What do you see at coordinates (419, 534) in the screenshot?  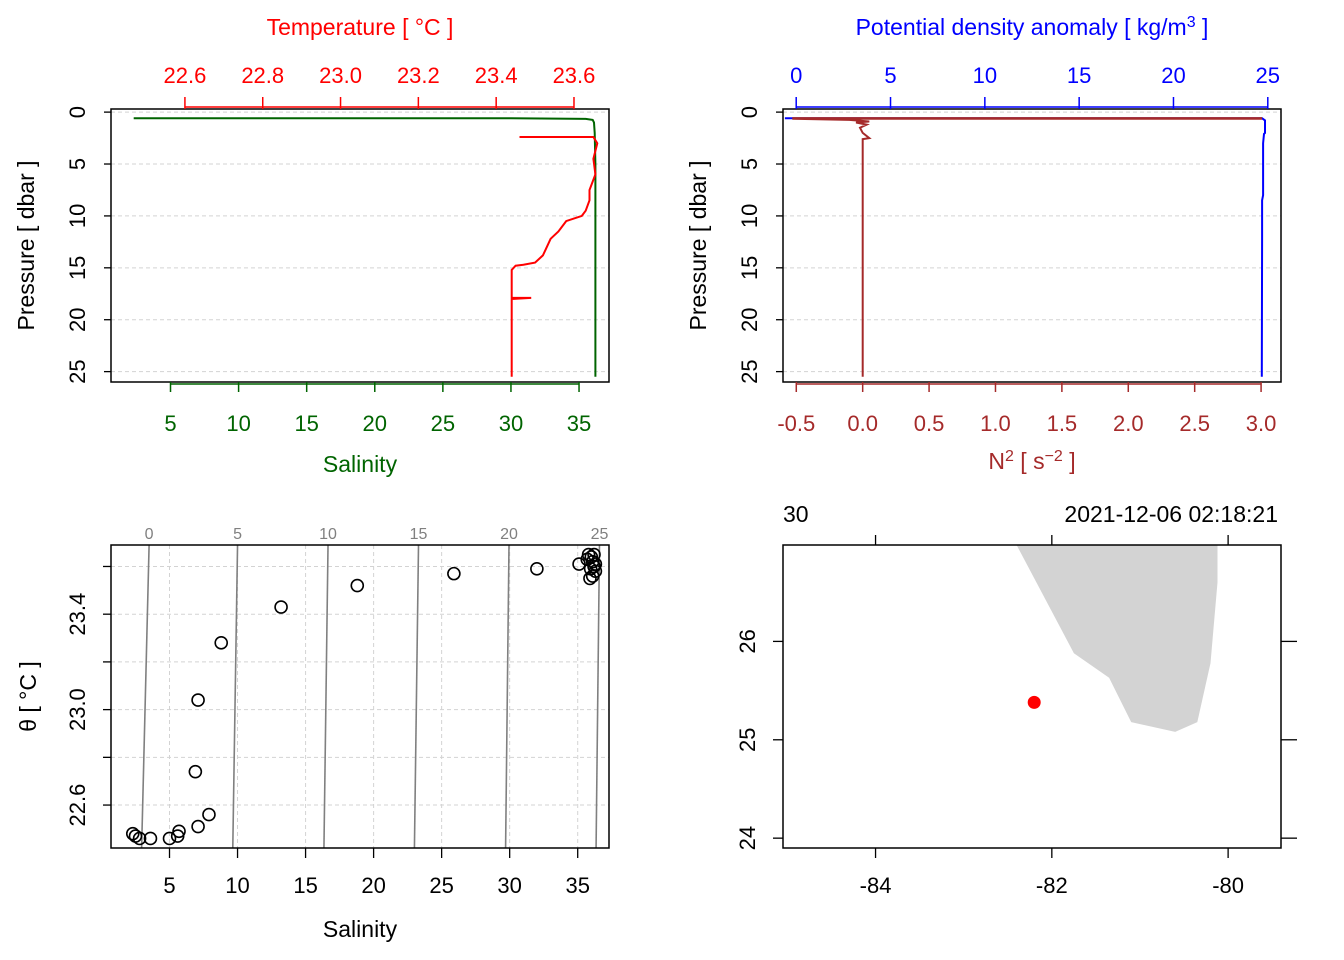 I see `isopycnal-label: 15` at bounding box center [419, 534].